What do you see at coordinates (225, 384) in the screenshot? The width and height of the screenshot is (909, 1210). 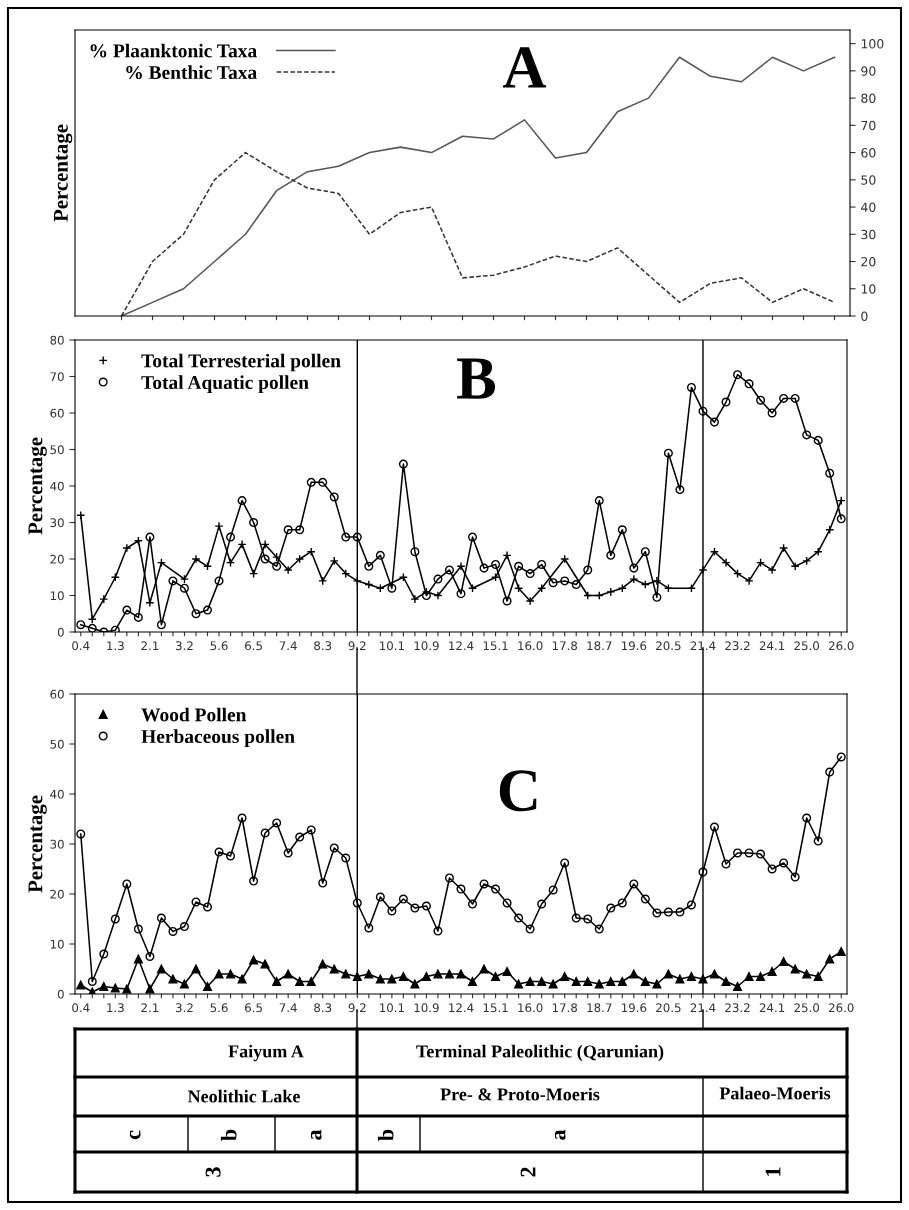 I see `legend-label: Total Aquatic pollen` at bounding box center [225, 384].